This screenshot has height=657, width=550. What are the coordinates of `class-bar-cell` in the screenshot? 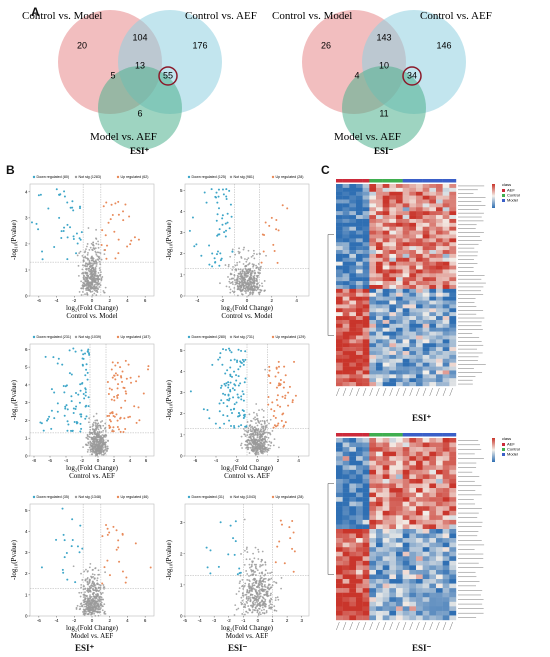 It's located at (353, 181).